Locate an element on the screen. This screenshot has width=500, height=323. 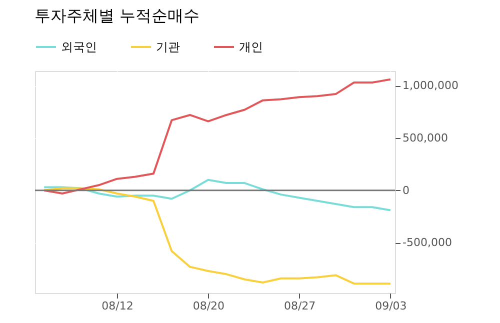
y-tick-label: 0 is located at coordinates (406, 190).